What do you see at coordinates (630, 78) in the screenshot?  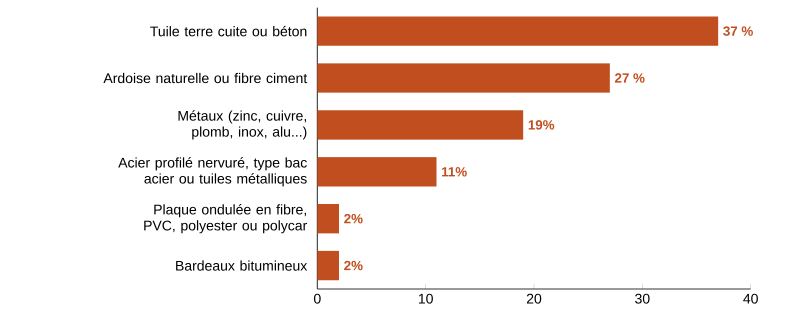 I see `data-label: 27 %` at bounding box center [630, 78].